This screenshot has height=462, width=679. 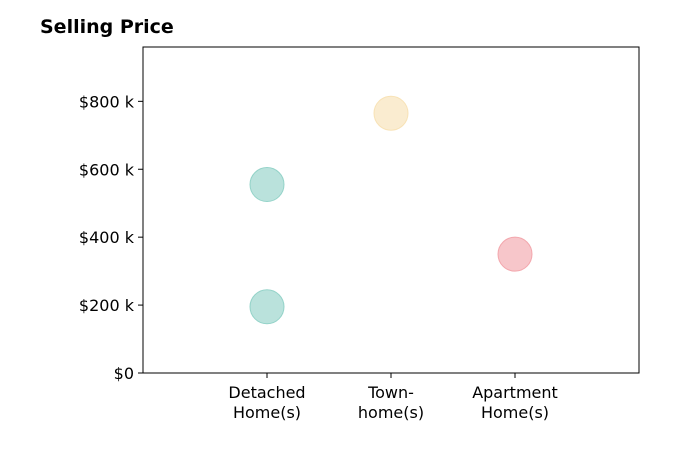 What do you see at coordinates (391, 412) in the screenshot?
I see `x-tick-label: home(s)` at bounding box center [391, 412].